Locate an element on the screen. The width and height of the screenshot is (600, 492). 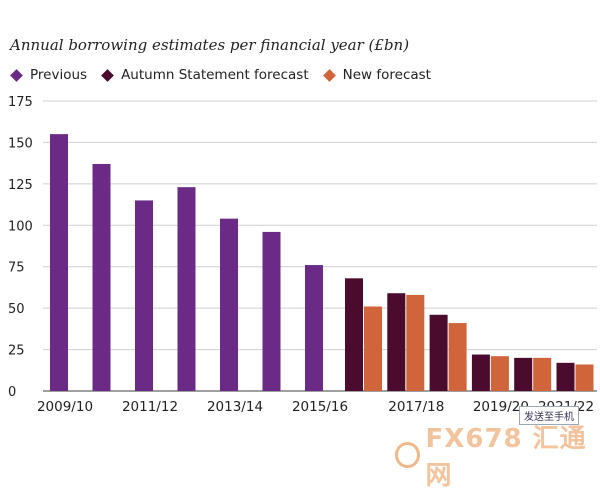
watermark-text: FX678 汇通网 is located at coordinates (506, 457).